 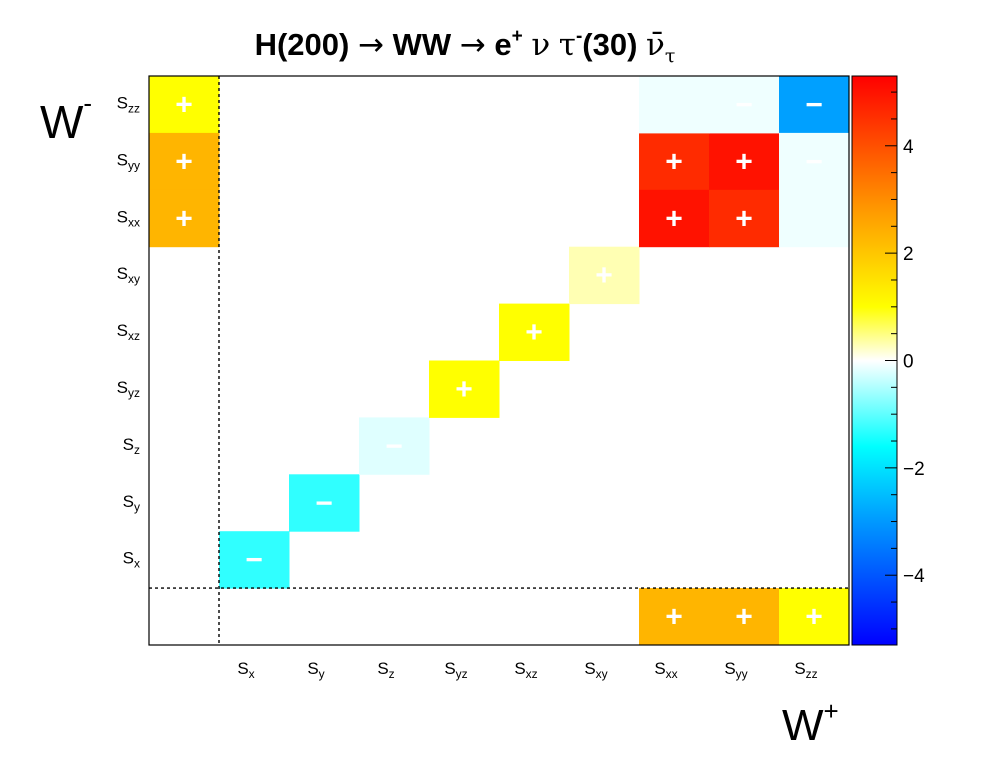 What do you see at coordinates (88, 103) in the screenshot?
I see `y-axis-label-sup: -` at bounding box center [88, 103].